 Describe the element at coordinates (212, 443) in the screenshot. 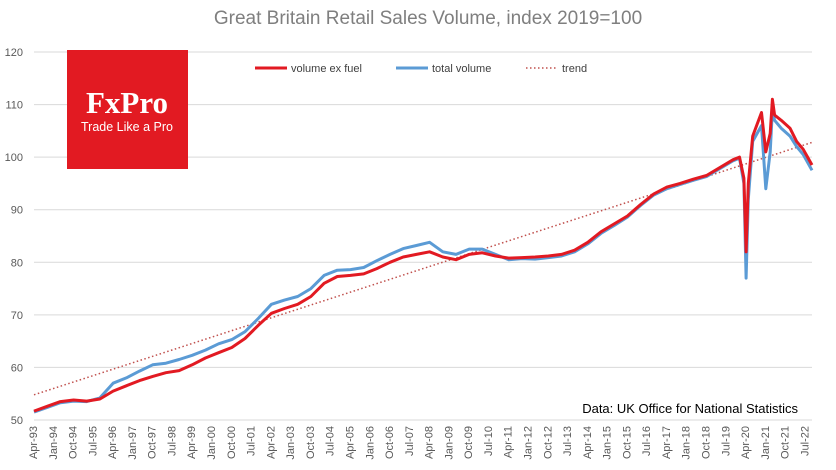

I see `x-tick-label: Jan-00` at that location.